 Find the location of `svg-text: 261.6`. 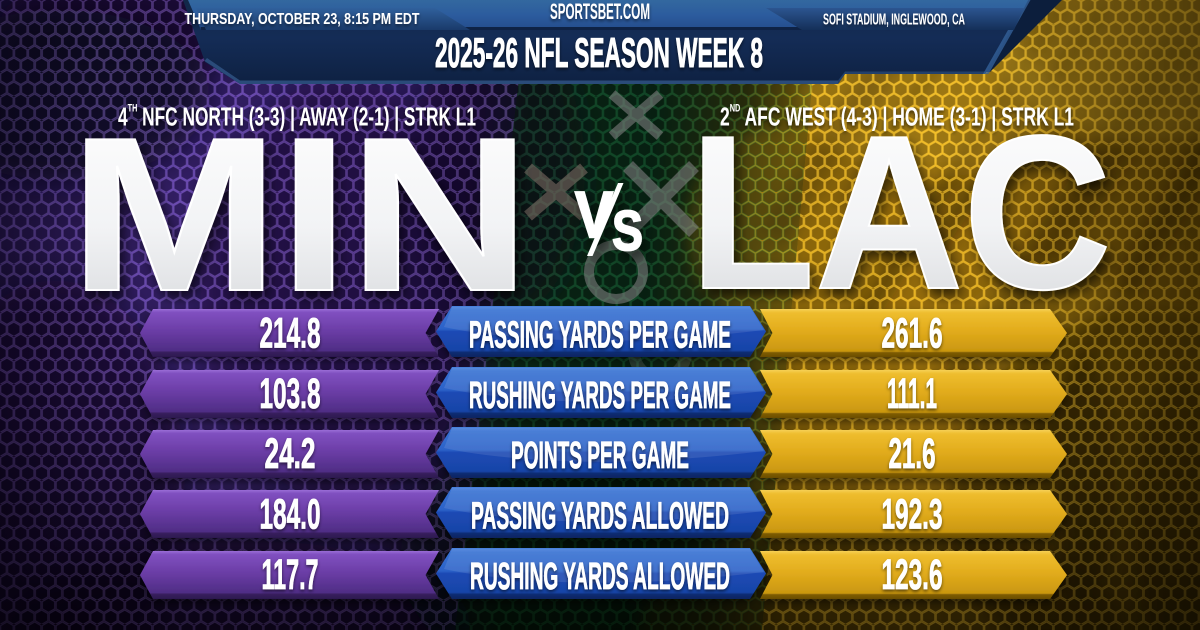

svg-text: 261.6 is located at coordinates (912, 333).